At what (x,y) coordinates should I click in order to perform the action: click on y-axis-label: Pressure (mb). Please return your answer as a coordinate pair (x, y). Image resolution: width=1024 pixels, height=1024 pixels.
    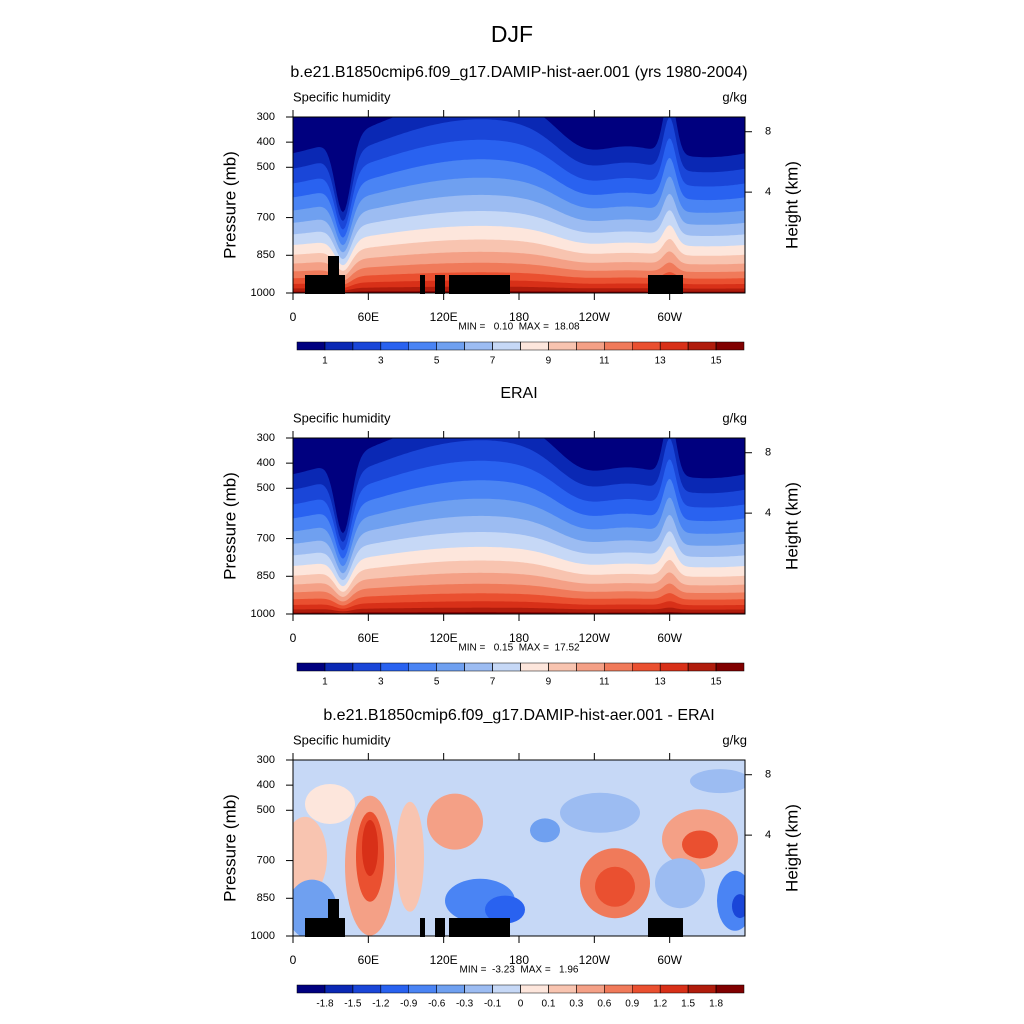
    Looking at the image, I should click on (229, 526).